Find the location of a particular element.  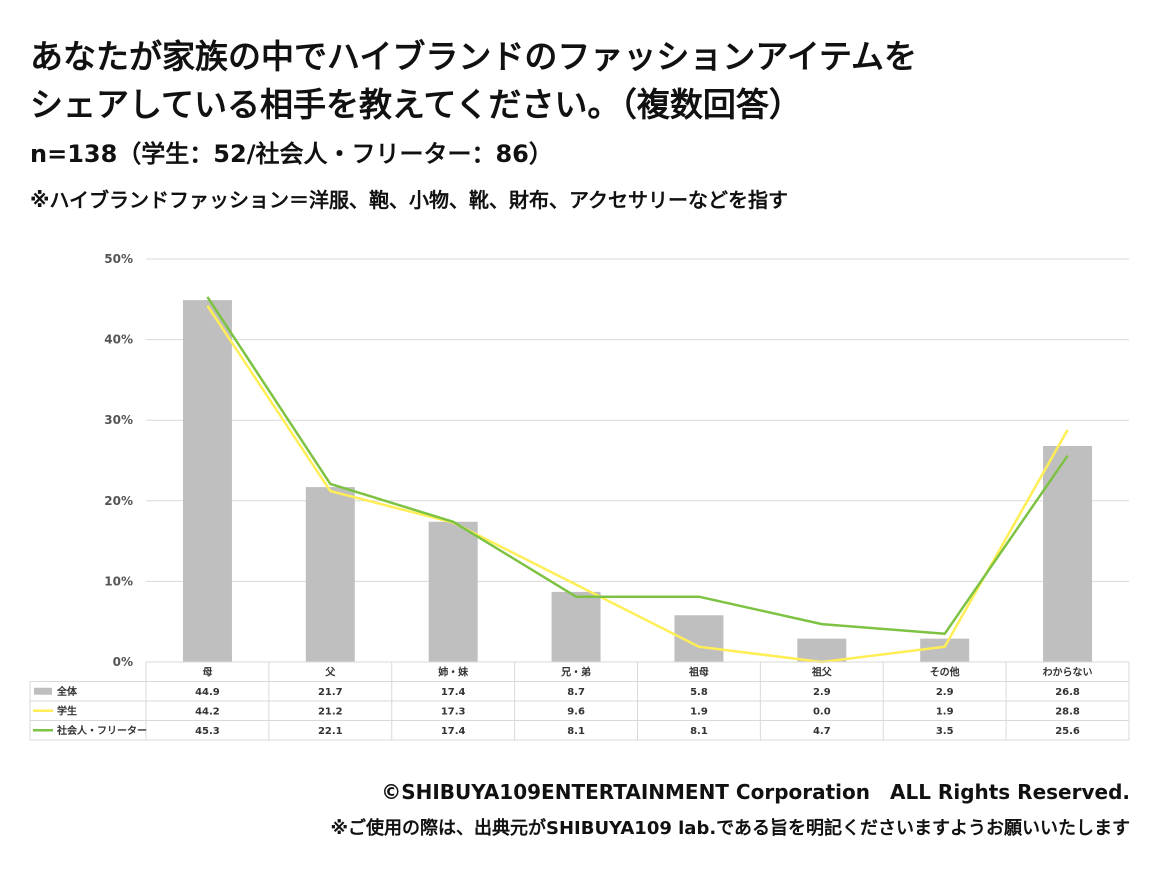

category-label-7: わからない is located at coordinates (1068, 673).